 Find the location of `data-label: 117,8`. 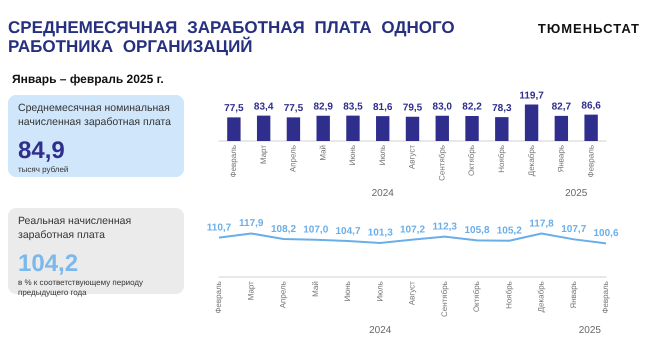

data-label: 117,8 is located at coordinates (541, 224).